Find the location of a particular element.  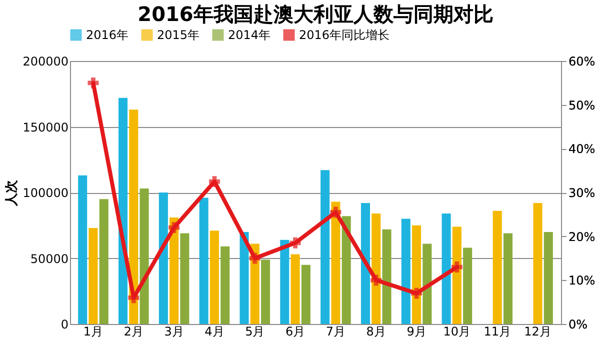

y-axis-title: 人次 is located at coordinates (12, 193).